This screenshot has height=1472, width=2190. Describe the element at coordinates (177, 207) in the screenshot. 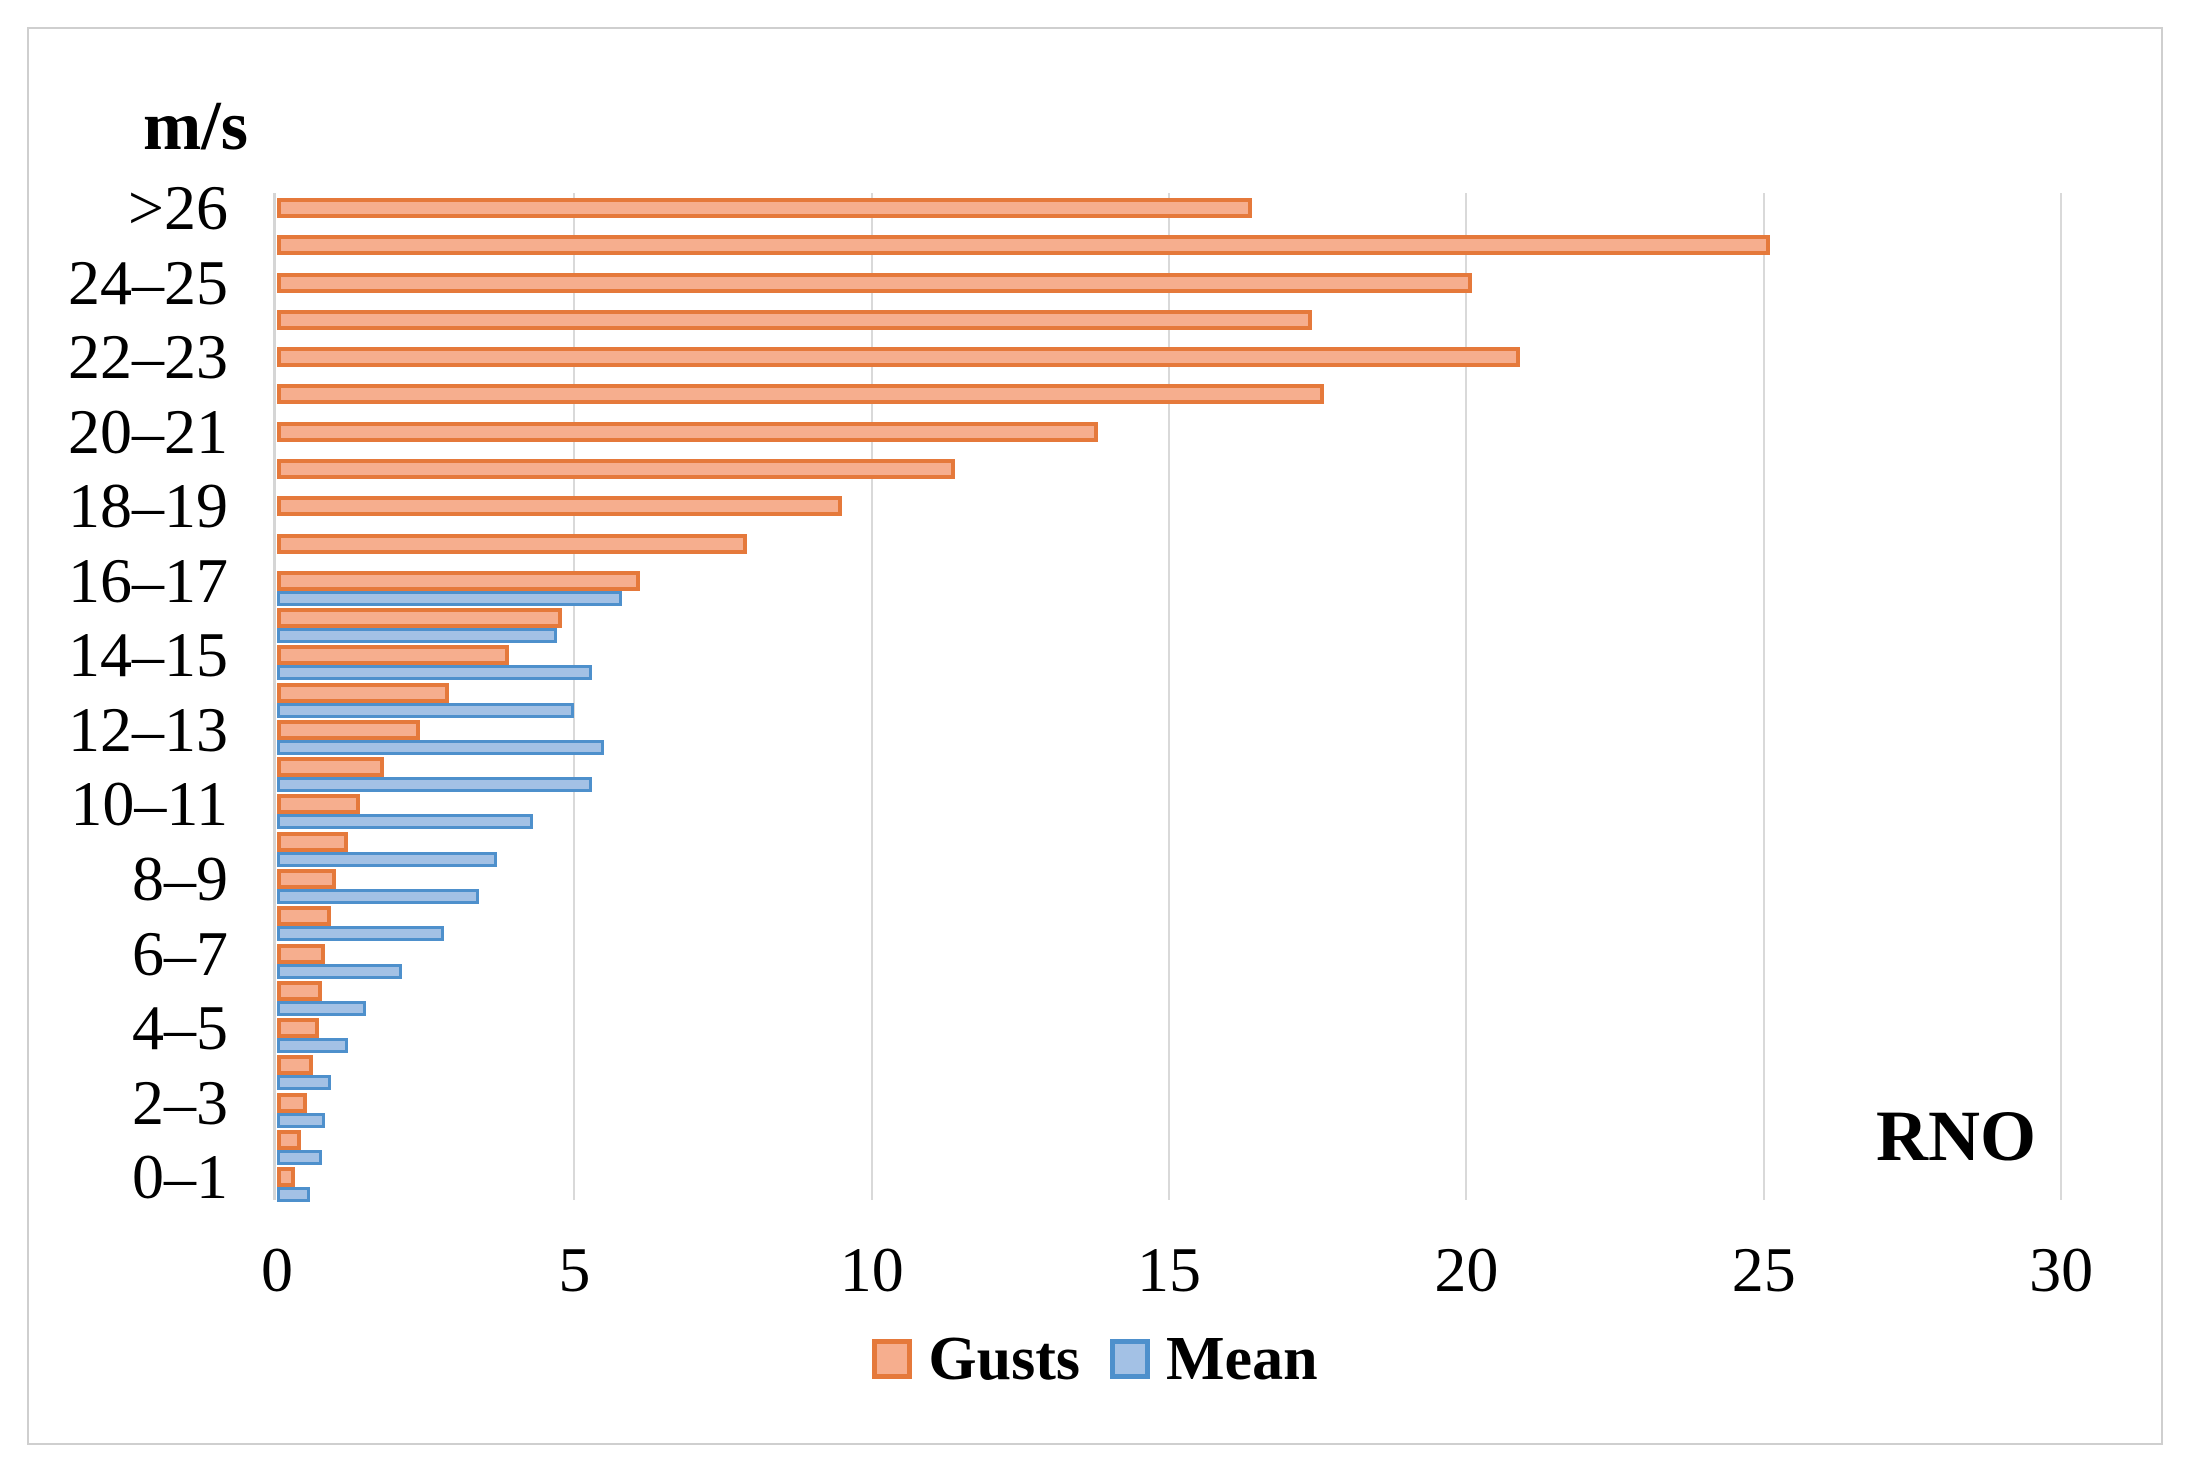

I see `y-tick-label: >26` at that location.